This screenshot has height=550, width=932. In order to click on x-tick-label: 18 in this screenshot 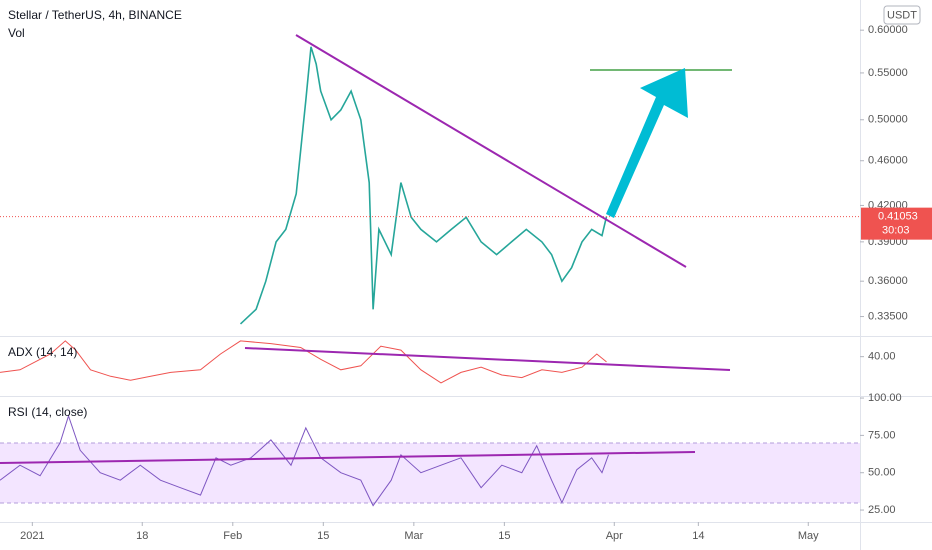, I will do `click(142, 536)`.